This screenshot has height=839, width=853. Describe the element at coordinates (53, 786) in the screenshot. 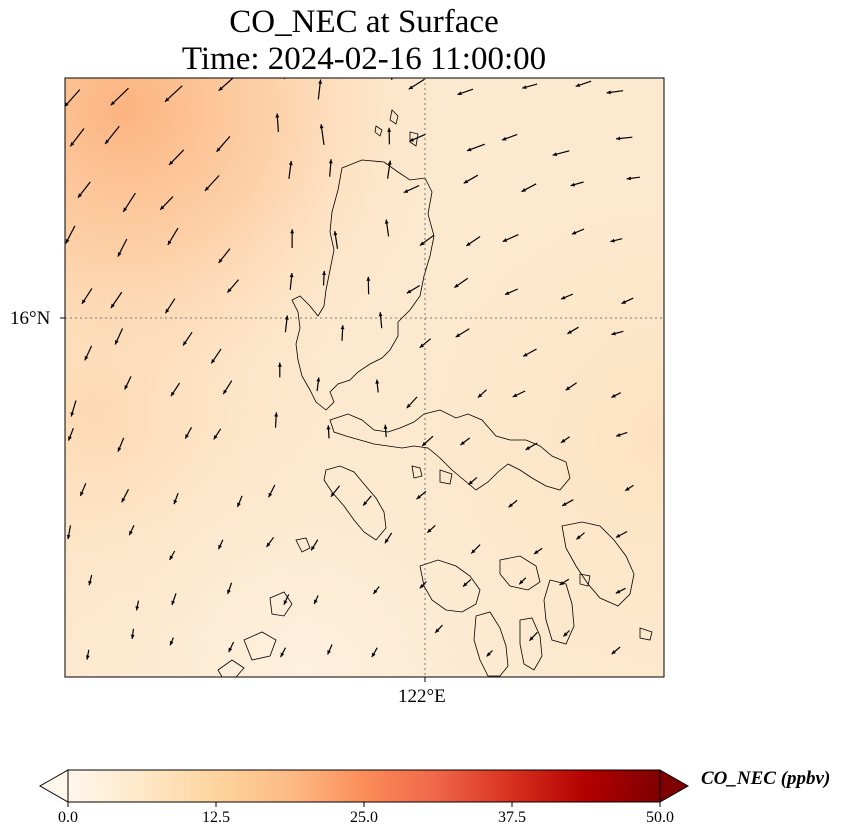

I see `colorbar-extend-min` at that location.